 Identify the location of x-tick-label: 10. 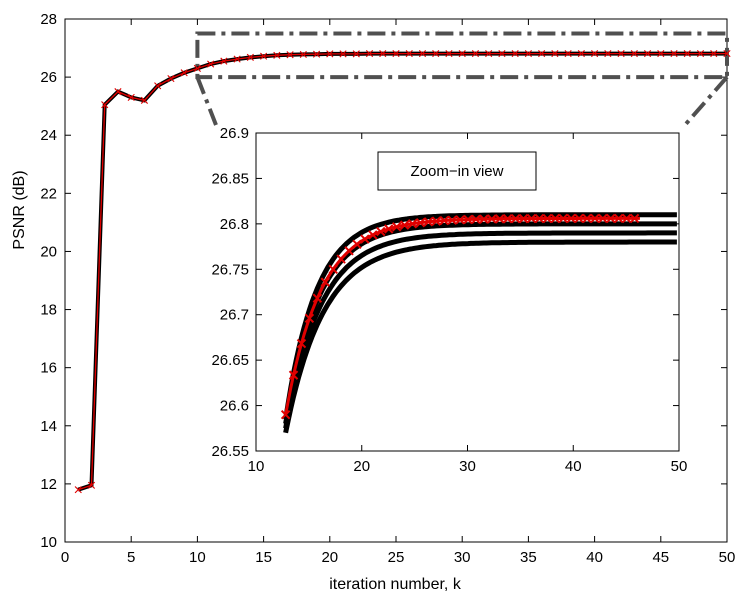
(197, 557).